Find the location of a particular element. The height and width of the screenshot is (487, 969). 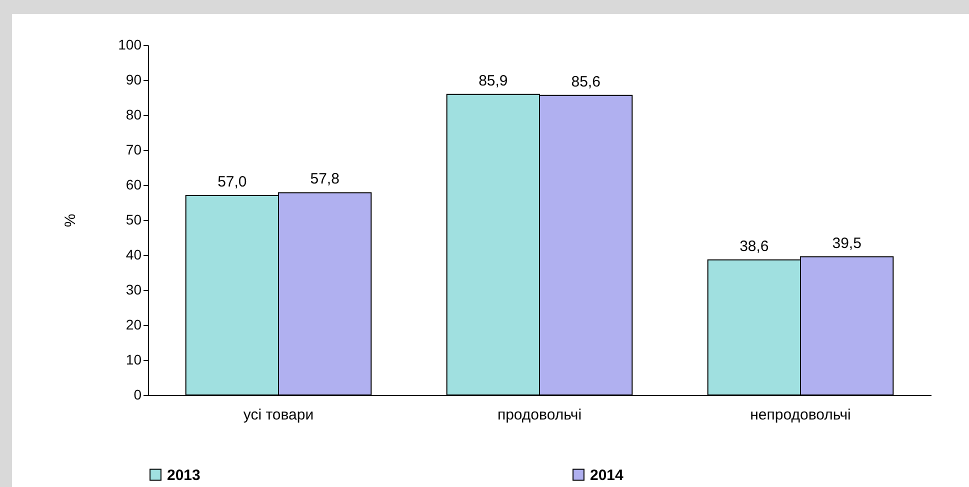

y-tick-label: 100 is located at coordinates (130, 44).